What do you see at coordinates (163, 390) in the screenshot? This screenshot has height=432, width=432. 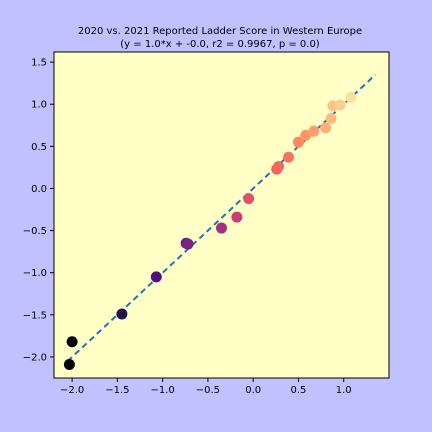 I see `x-tick-label: −1.0` at bounding box center [163, 390].